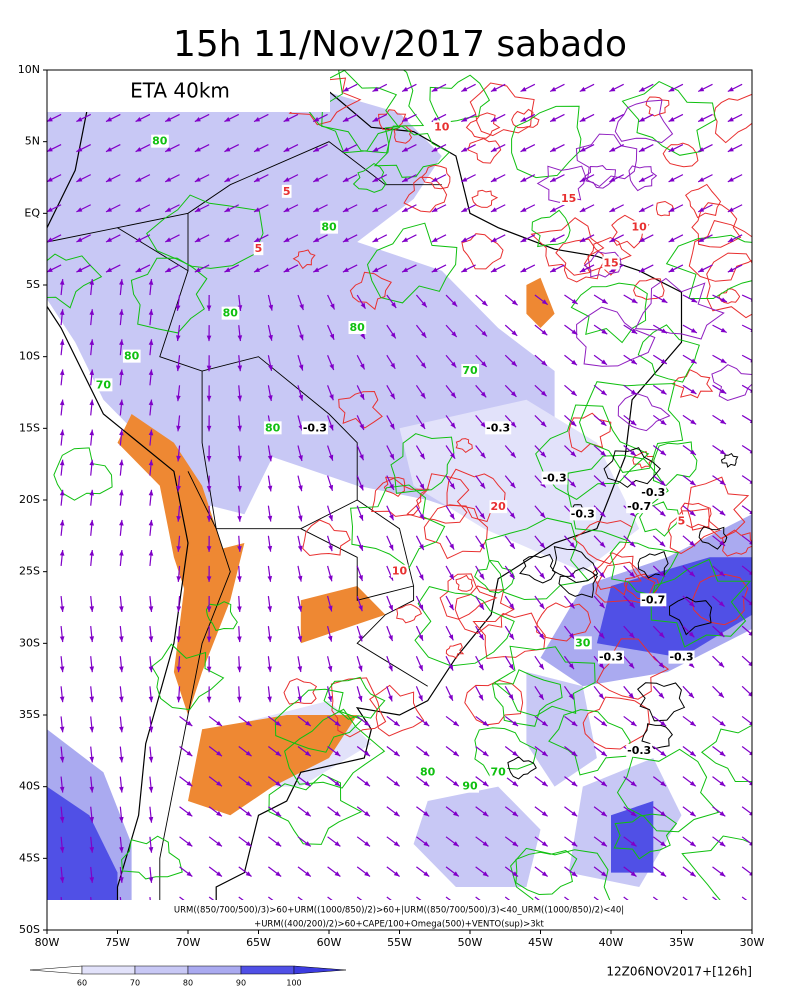 This screenshot has height=1004, width=800. What do you see at coordinates (540, 942) in the screenshot?
I see `lon-label: 45W` at bounding box center [540, 942].